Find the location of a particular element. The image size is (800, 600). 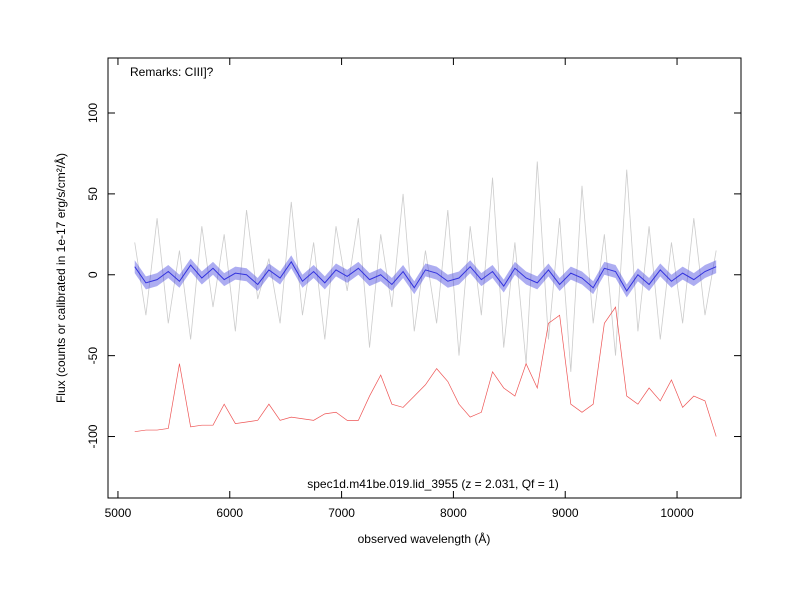

y-tick-label: 0 is located at coordinates (93, 274).